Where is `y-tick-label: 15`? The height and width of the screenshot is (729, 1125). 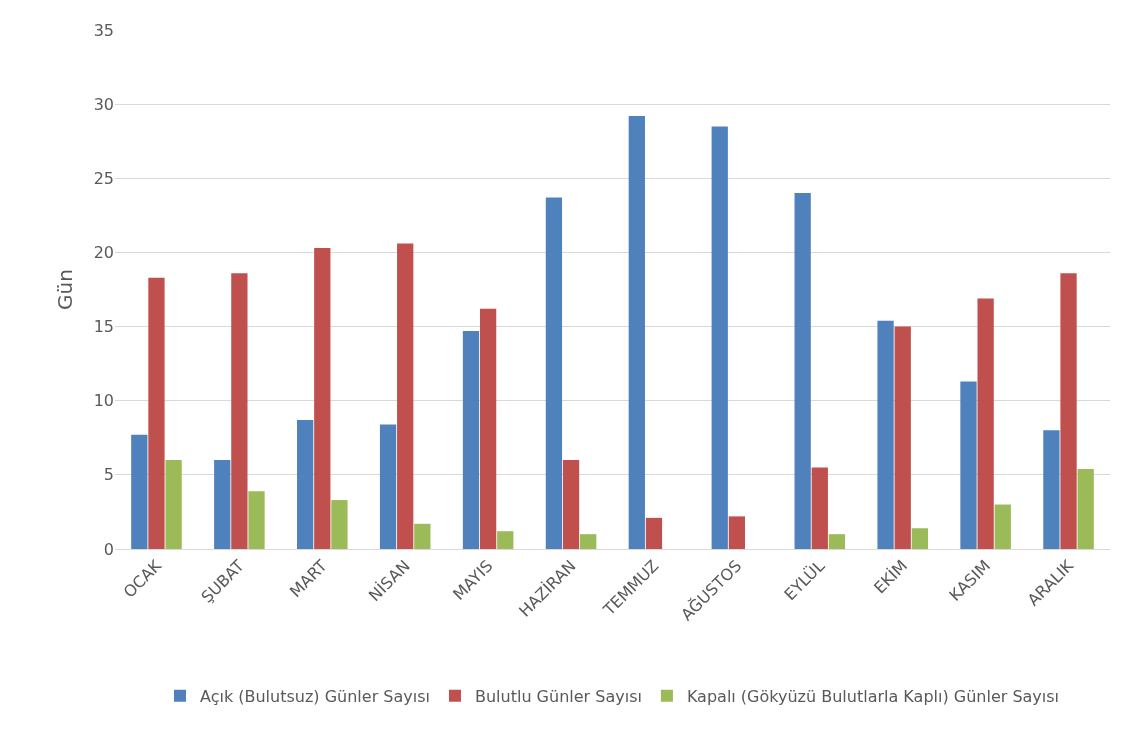
y-tick-label: 15 is located at coordinates (103, 327).